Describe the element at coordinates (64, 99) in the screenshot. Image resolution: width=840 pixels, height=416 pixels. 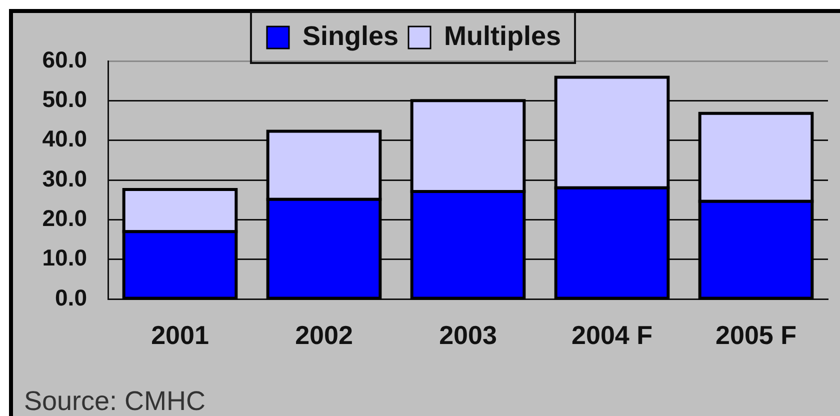
I see `y-tick-label: 50.0` at that location.